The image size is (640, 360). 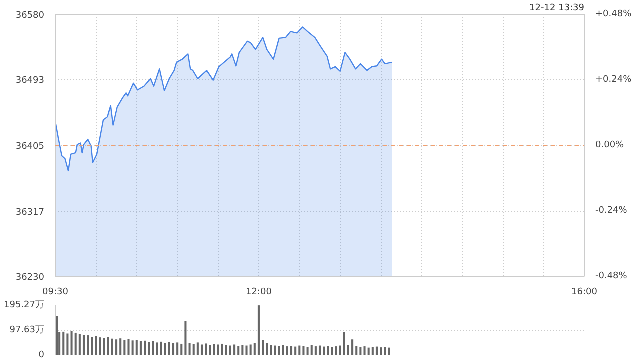 I want to click on x-tick-label: 16:00, so click(x=585, y=293).